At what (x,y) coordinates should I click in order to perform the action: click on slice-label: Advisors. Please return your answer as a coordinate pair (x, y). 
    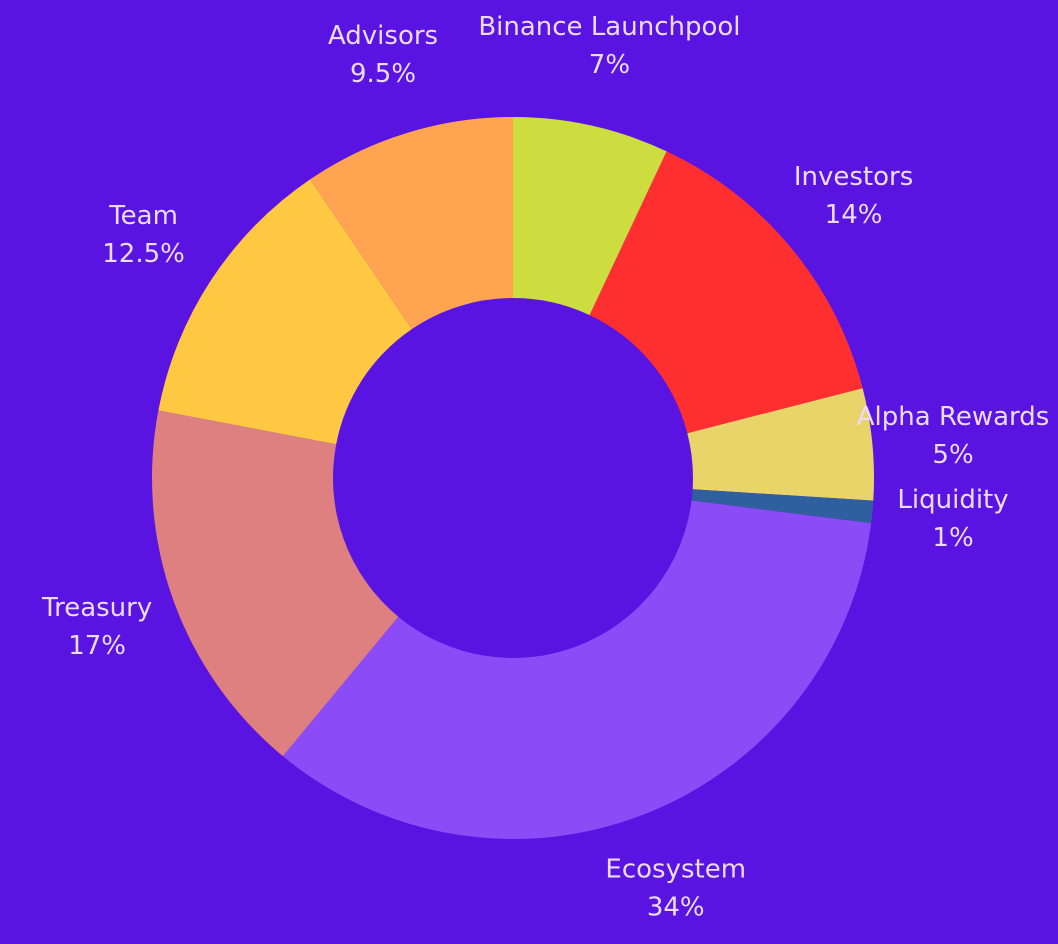
    Looking at the image, I should click on (383, 36).